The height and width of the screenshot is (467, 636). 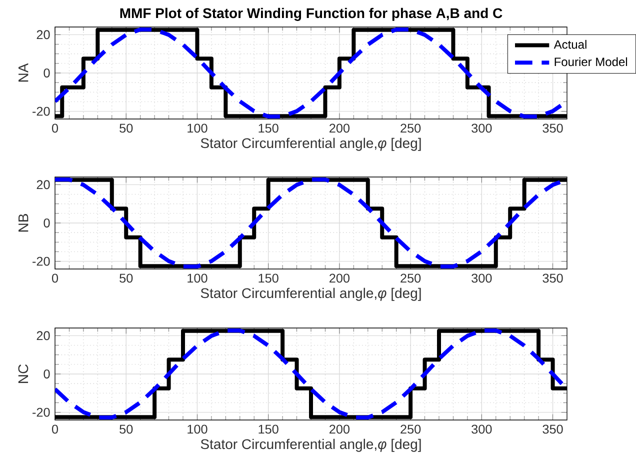 What do you see at coordinates (570, 44) in the screenshot?
I see `legend-label: Actual` at bounding box center [570, 44].